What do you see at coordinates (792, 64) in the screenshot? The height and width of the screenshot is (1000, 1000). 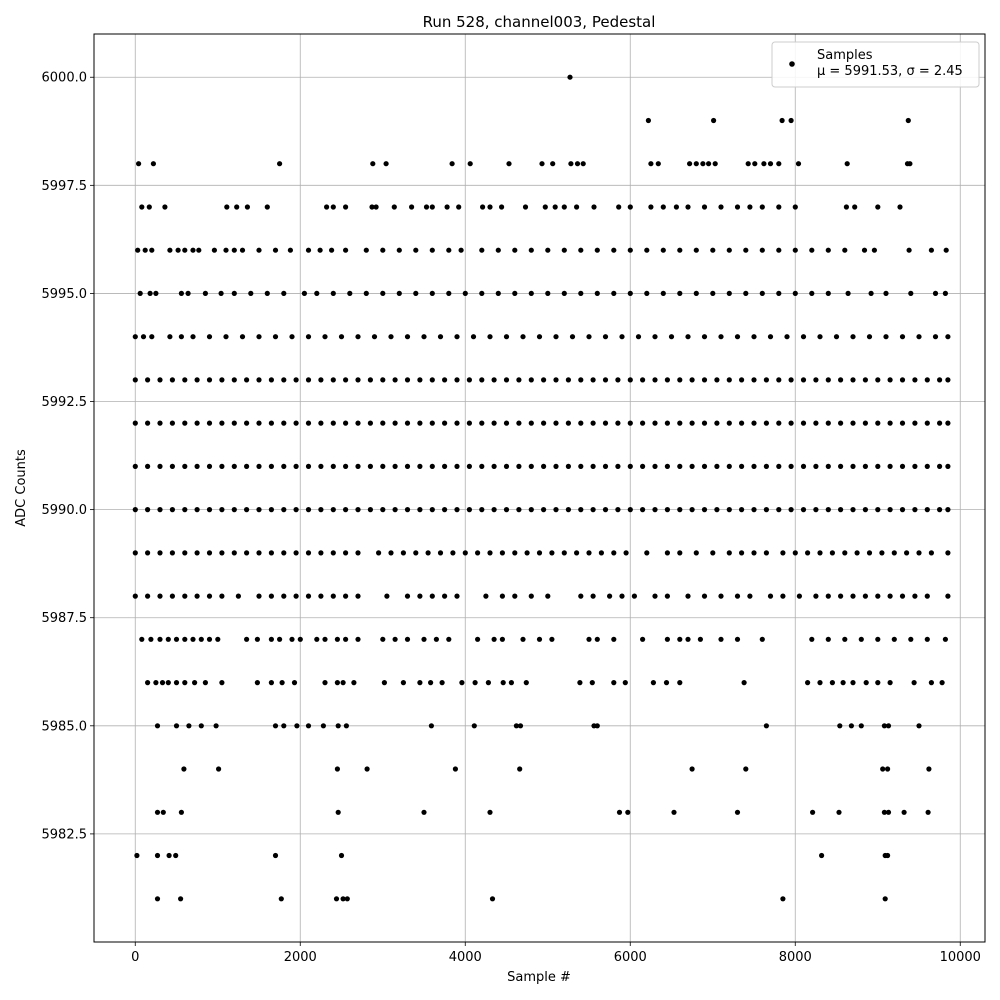 I see `legend-marker` at bounding box center [792, 64].